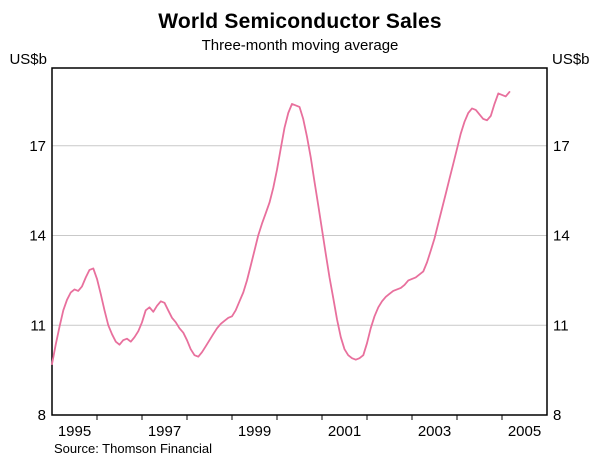 The image size is (600, 468). I want to click on y-tick-label-left: 8, so click(42, 415).